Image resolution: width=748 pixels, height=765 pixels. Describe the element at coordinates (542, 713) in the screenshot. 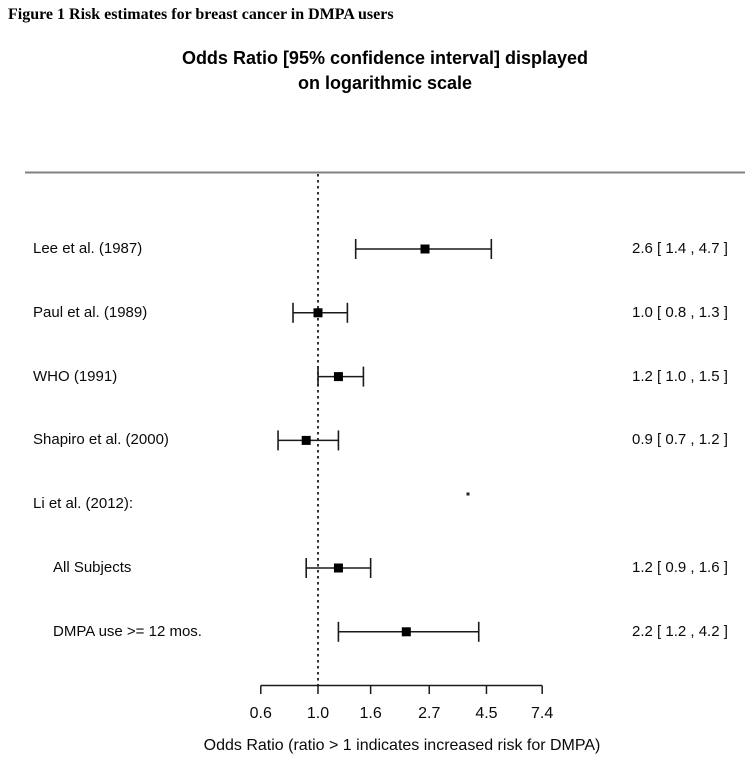

I see `x-tick-label: 7.4` at that location.